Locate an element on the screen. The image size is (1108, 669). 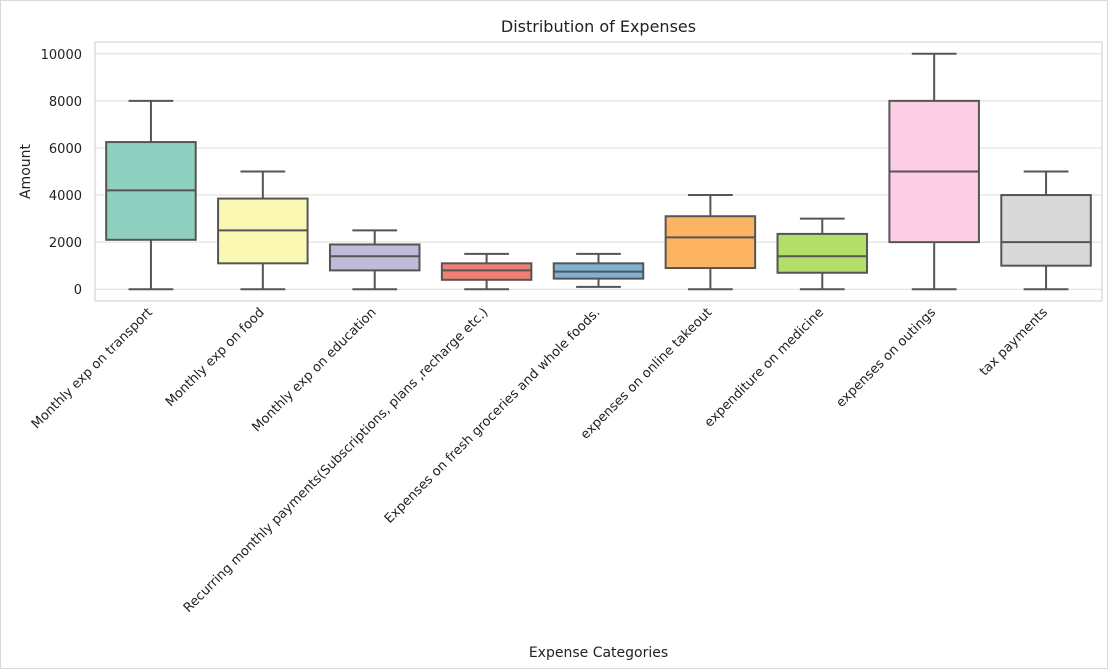
x-tick-label: Monthly exp on food is located at coordinates (215, 357).